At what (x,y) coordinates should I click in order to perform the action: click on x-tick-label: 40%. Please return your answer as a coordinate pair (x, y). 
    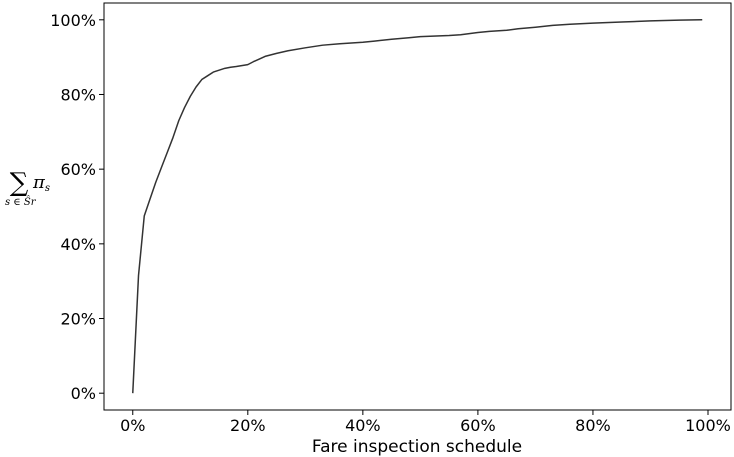
    Looking at the image, I should click on (363, 425).